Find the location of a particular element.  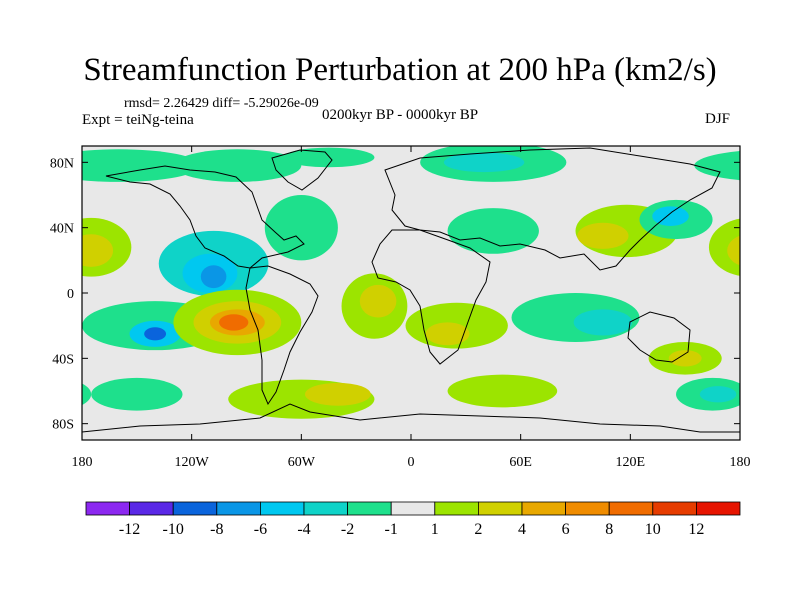

legend-label: 4 is located at coordinates (522, 529).